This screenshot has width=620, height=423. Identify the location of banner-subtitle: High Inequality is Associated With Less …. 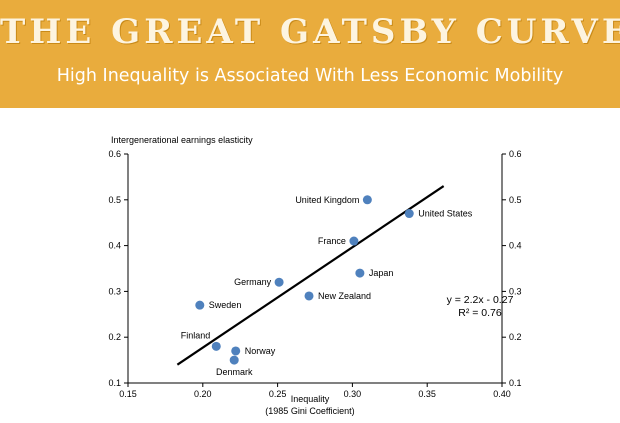
(310, 76).